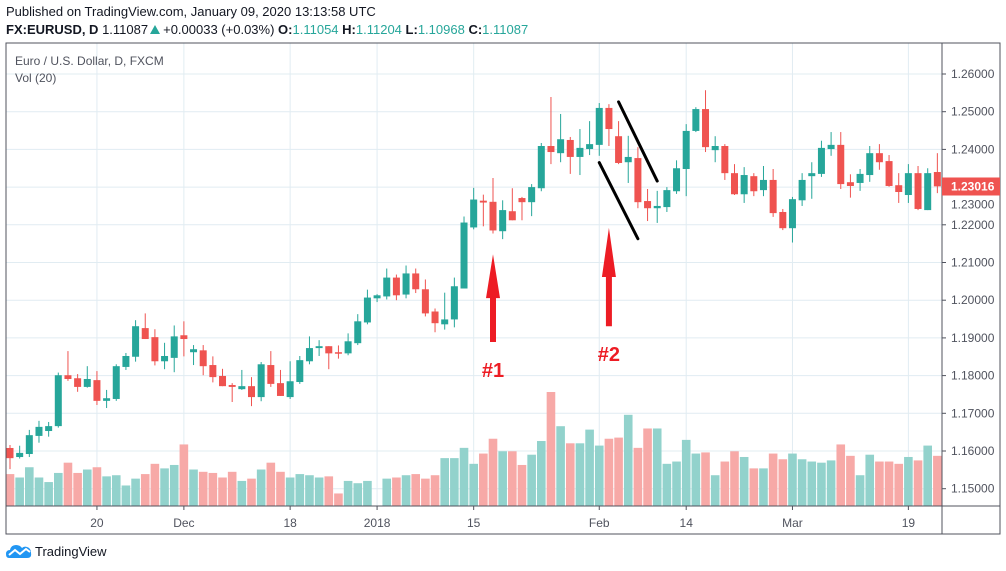  Describe the element at coordinates (56, 551) in the screenshot. I see `tradingview-logo: TradingView` at that location.